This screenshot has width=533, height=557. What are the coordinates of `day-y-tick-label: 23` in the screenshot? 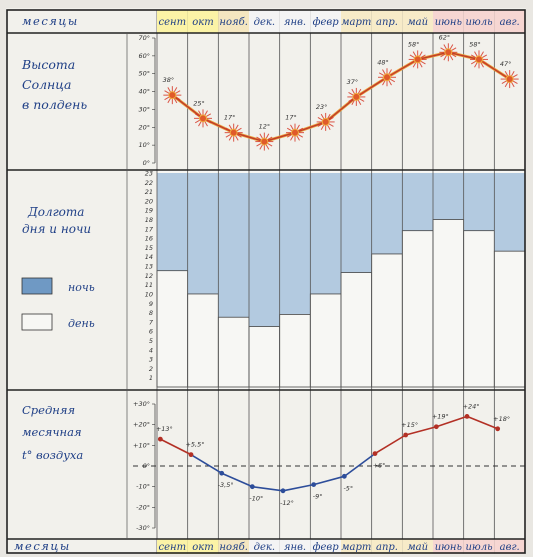 It's located at (149, 174).